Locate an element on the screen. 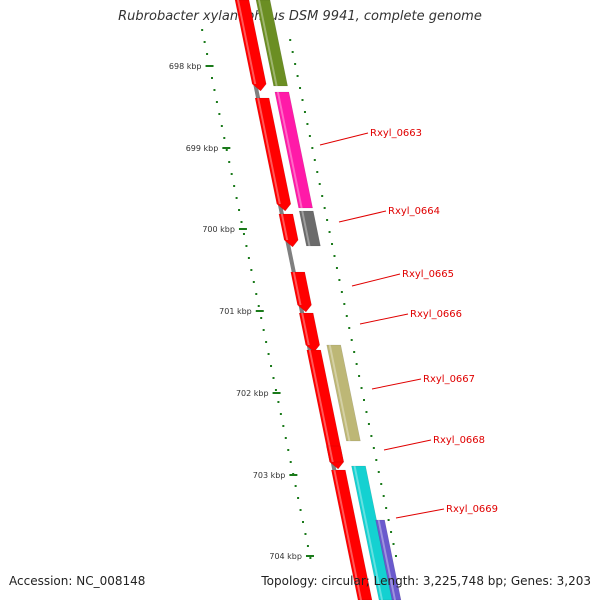 This screenshot has width=600, height=600. tick-label: 699 kbp is located at coordinates (202, 148).